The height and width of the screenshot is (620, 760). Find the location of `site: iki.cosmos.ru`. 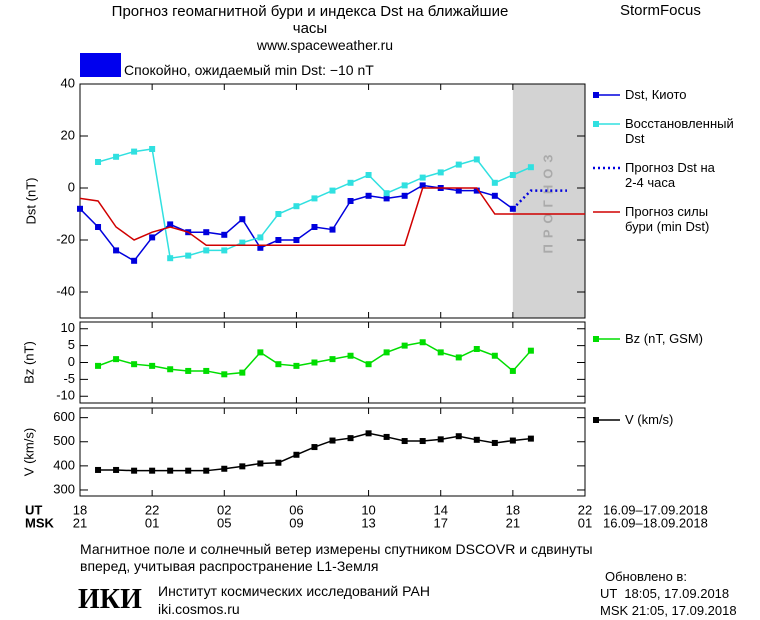

site: iki.cosmos.ru is located at coordinates (199, 609).